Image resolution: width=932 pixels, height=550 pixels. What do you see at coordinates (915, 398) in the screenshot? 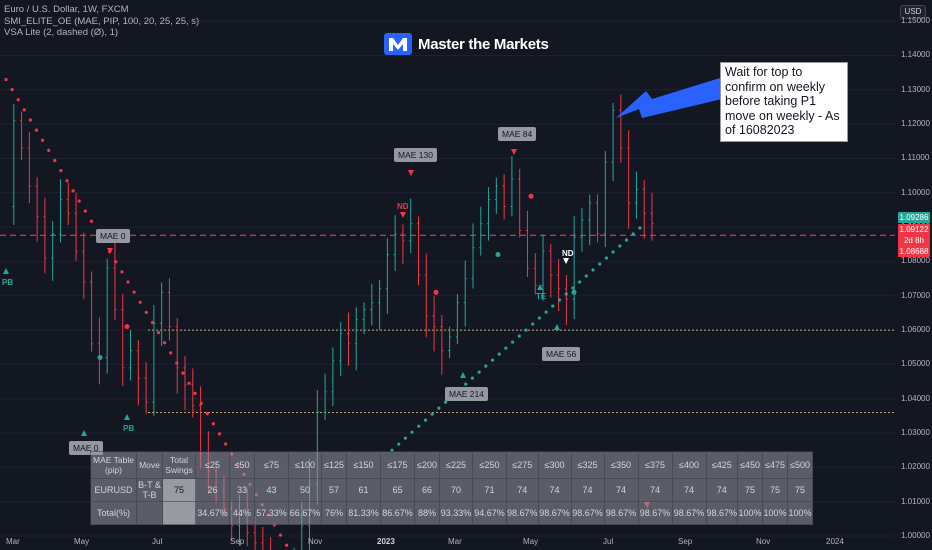
I see `price-tick-label: 1.04000` at bounding box center [915, 398].